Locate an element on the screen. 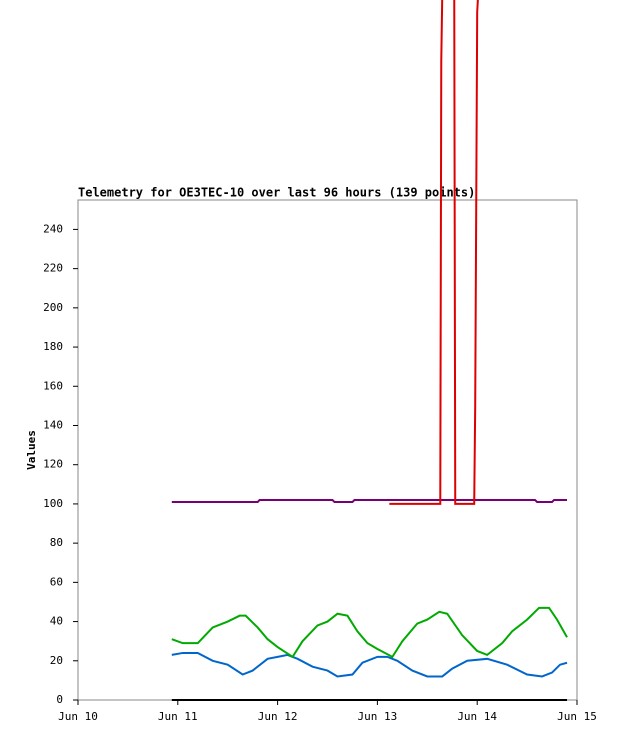  y-tick-label: 100 is located at coordinates (53, 503).